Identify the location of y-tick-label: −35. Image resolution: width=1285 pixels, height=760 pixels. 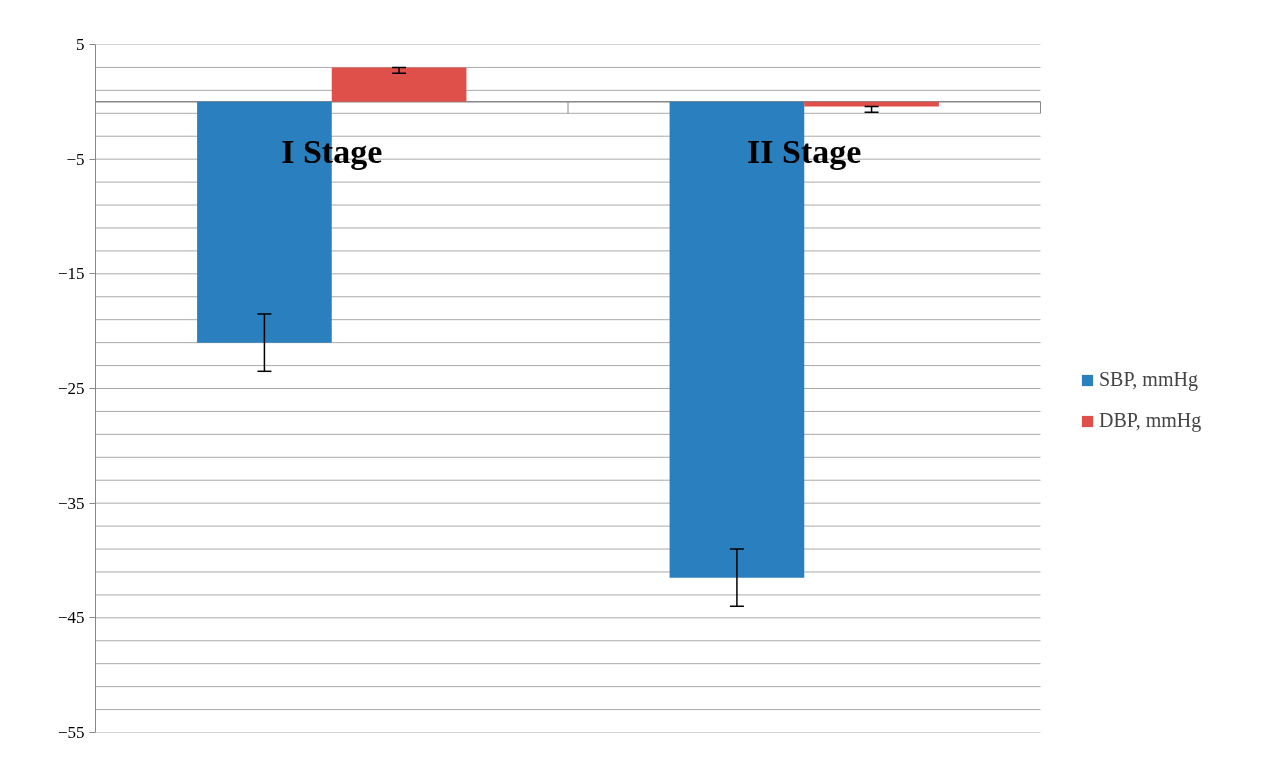
(71, 503).